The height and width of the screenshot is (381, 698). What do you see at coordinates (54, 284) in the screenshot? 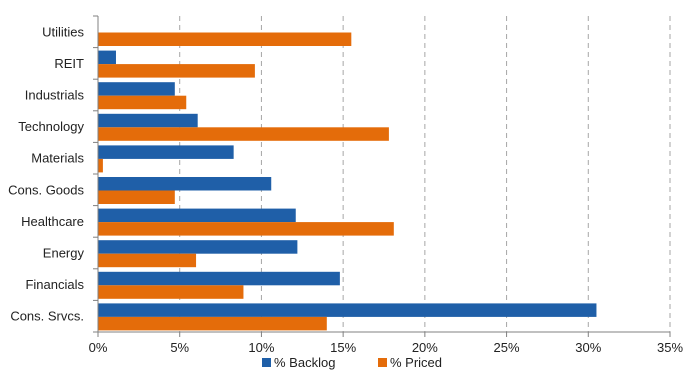
I see `category-label: Financials` at bounding box center [54, 284].